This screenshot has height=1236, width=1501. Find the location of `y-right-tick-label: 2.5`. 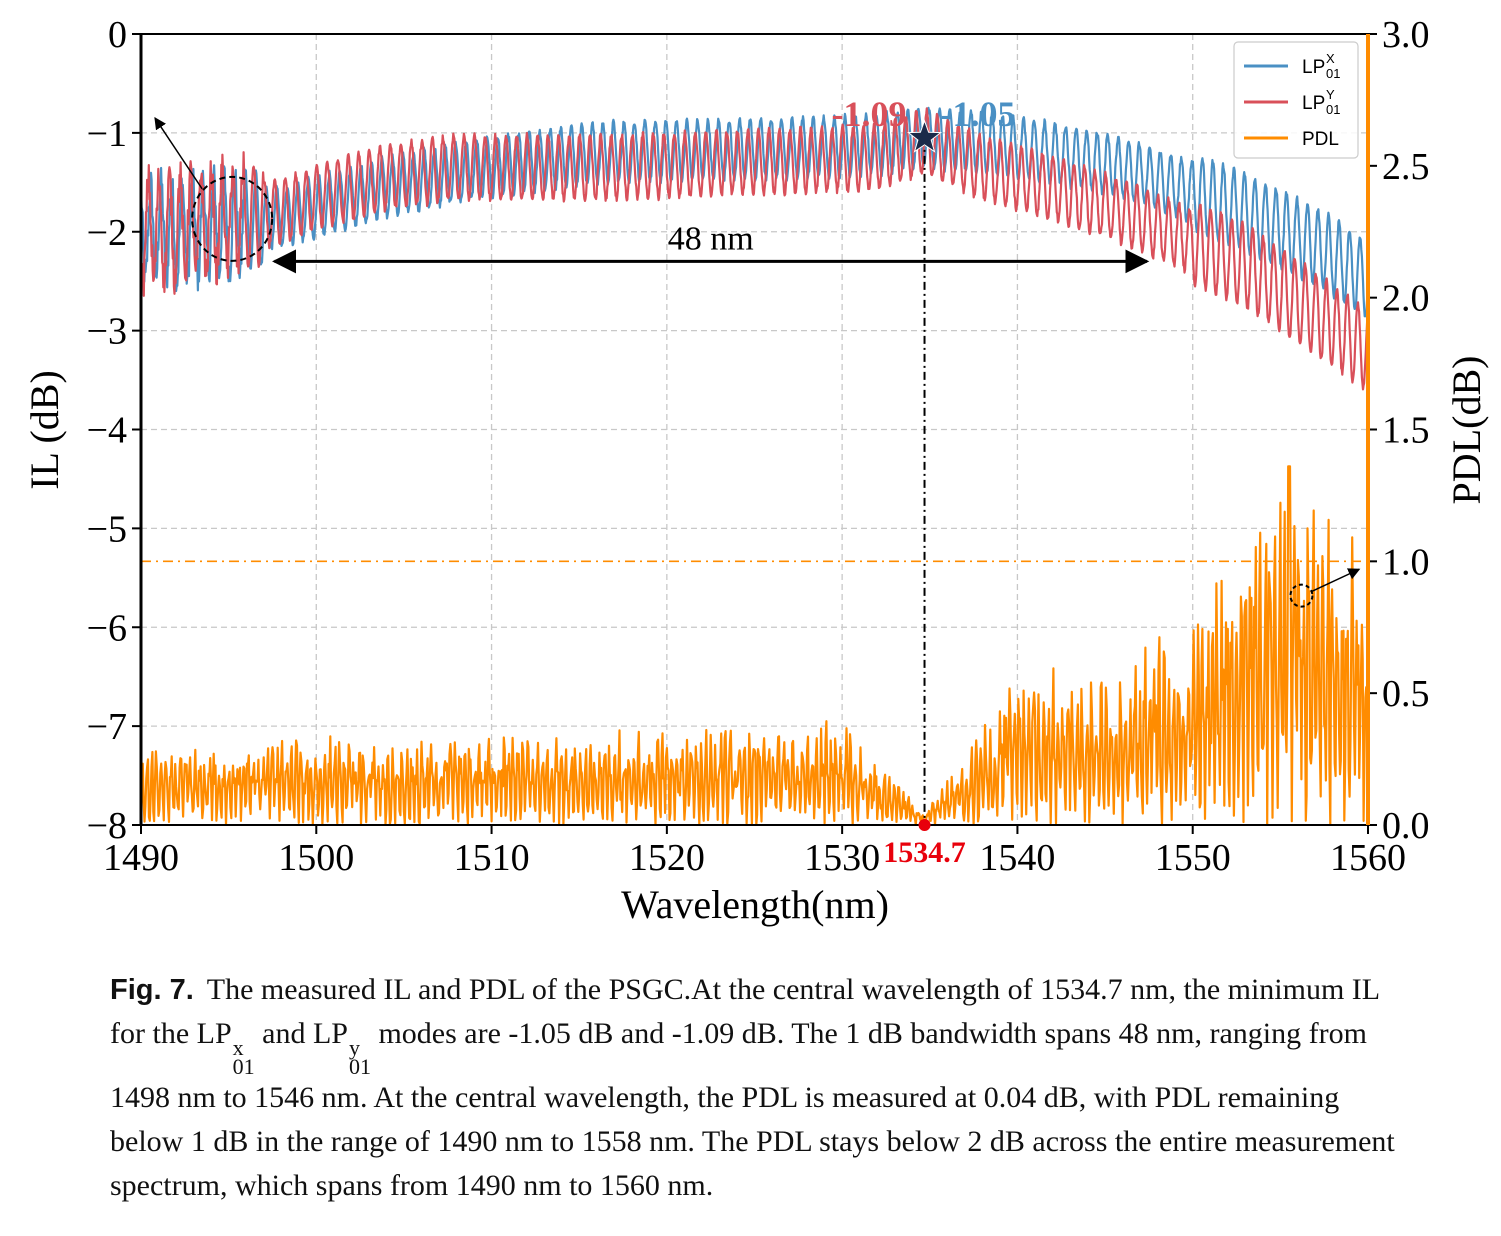

y-right-tick-label: 2.5 is located at coordinates (1406, 167).